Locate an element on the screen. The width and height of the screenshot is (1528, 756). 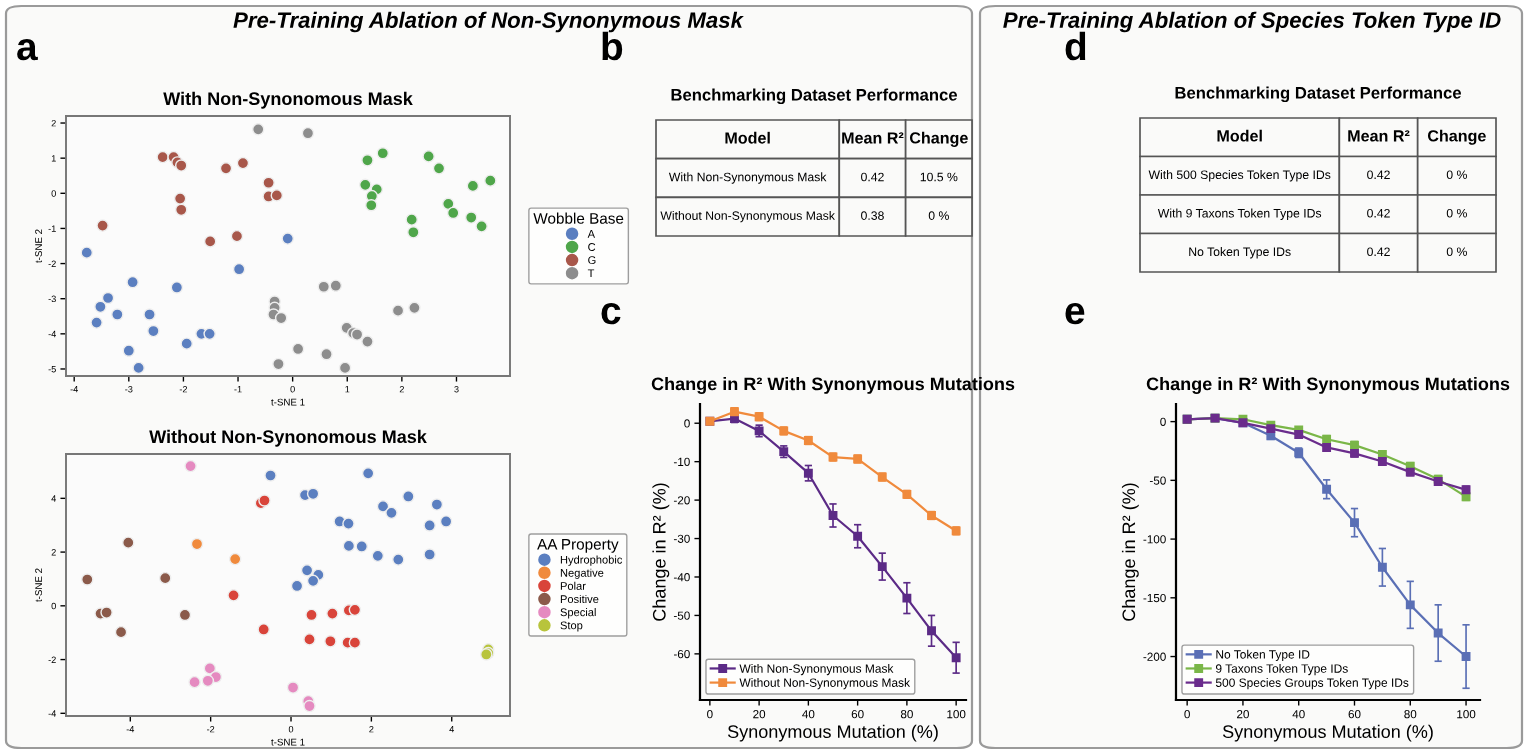
text: Pre-Training Ablation of Species Token Type ID is located at coordinates (1252, 22).